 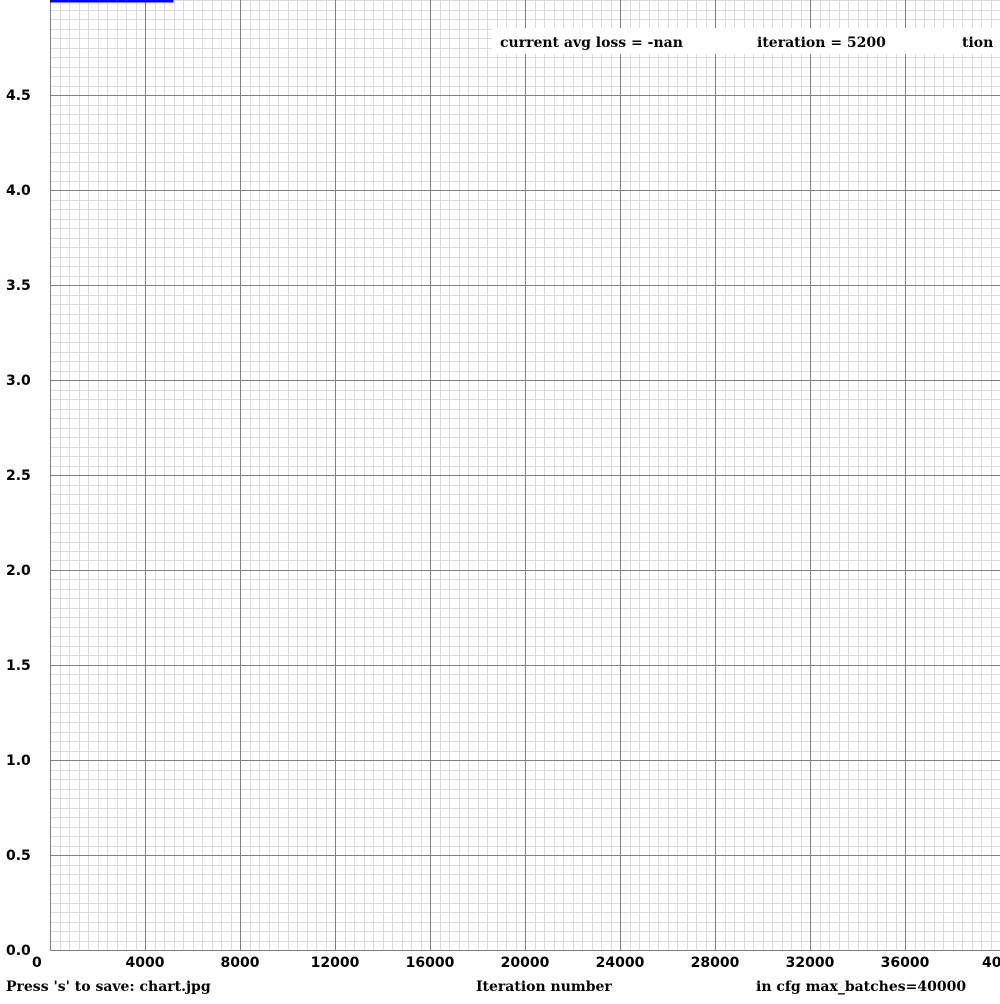 What do you see at coordinates (544, 987) in the screenshot?
I see `x-axis-label: Iteration number` at bounding box center [544, 987].